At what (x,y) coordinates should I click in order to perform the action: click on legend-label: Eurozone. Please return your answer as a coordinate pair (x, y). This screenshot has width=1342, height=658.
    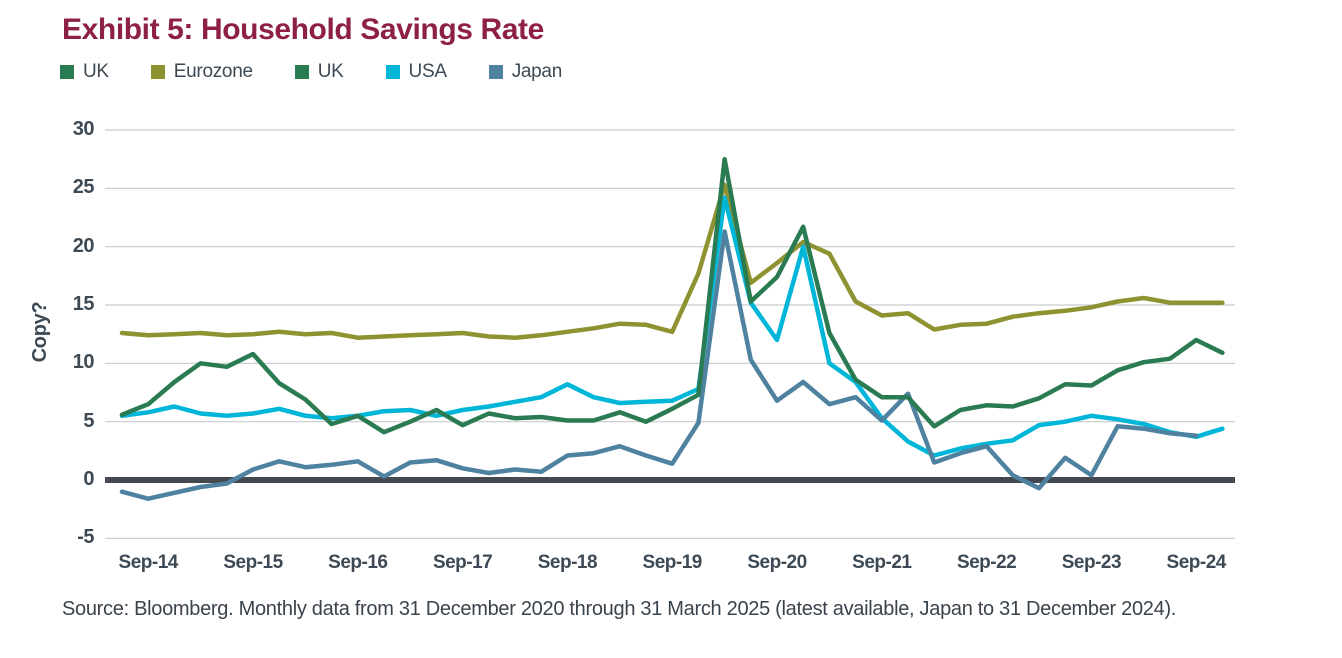
    Looking at the image, I should click on (213, 71).